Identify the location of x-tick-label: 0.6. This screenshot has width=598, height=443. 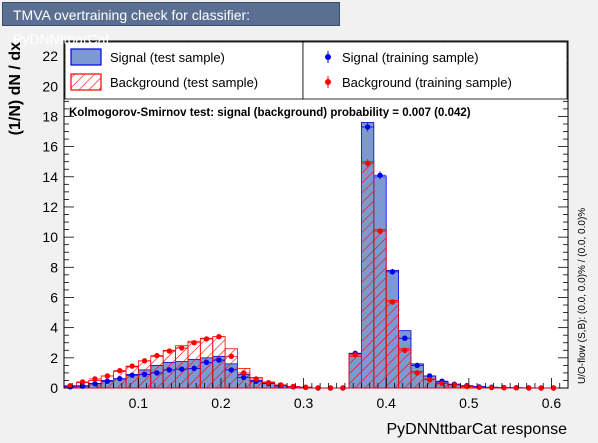
(552, 403).